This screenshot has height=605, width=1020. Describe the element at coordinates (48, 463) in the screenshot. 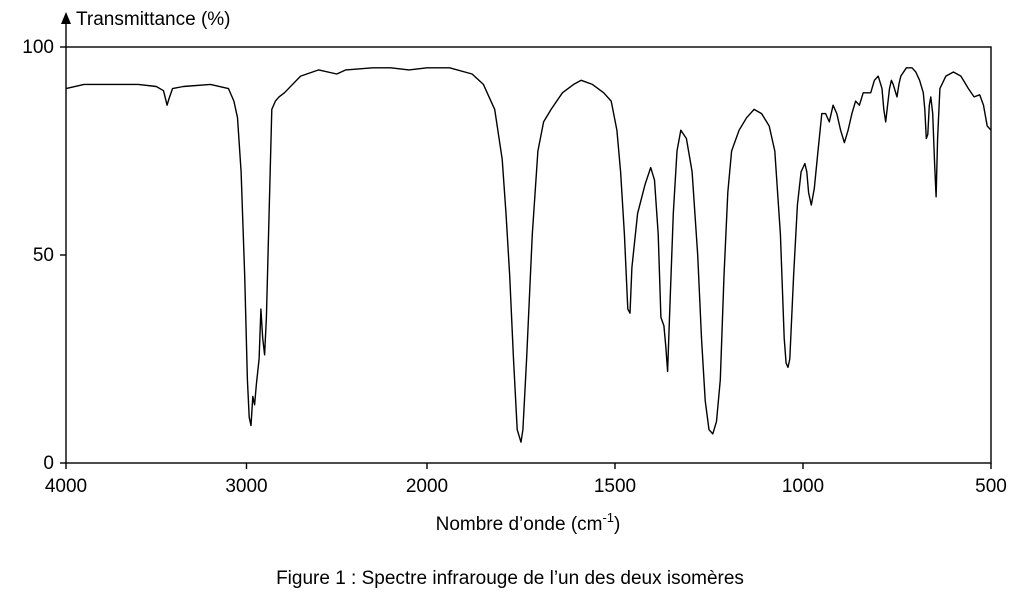

I see `y-tick-label: 0` at that location.